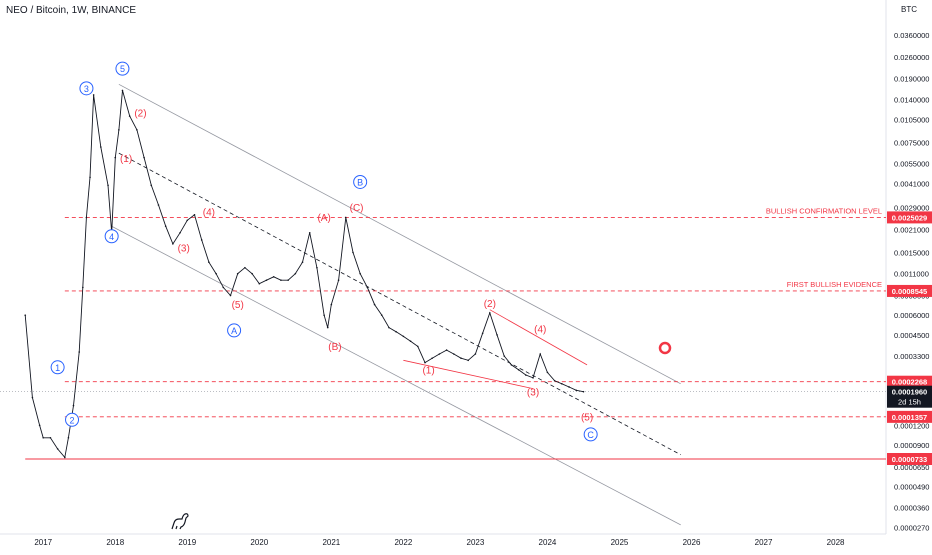 This screenshot has height=555, width=932. I want to click on price-tick-label: 0.0360000, so click(911, 35).